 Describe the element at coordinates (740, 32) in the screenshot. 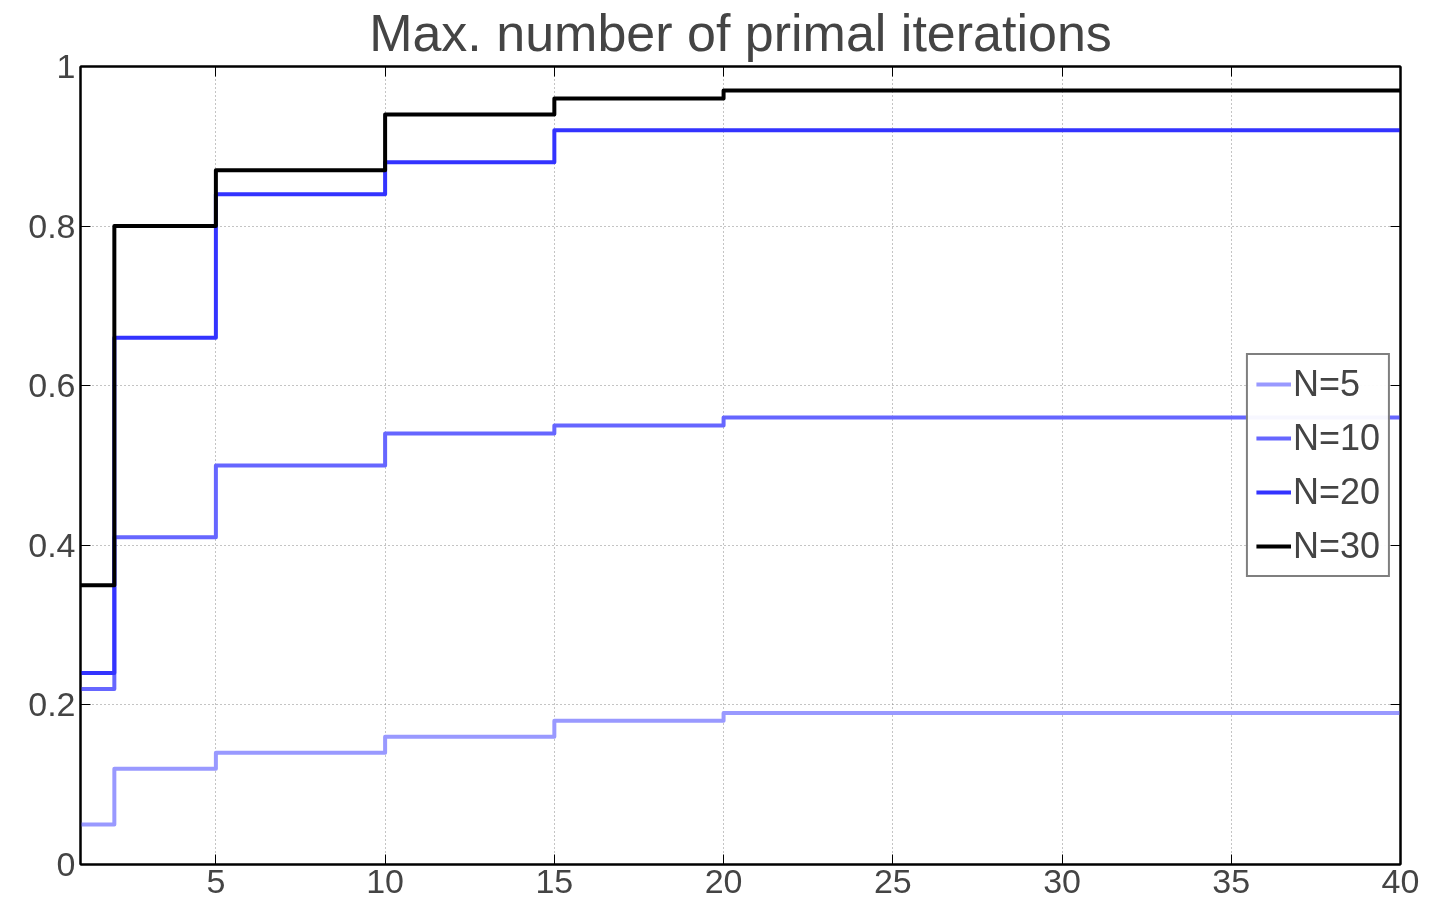

I see `x-axis-title: Max. number of primal iterations` at that location.